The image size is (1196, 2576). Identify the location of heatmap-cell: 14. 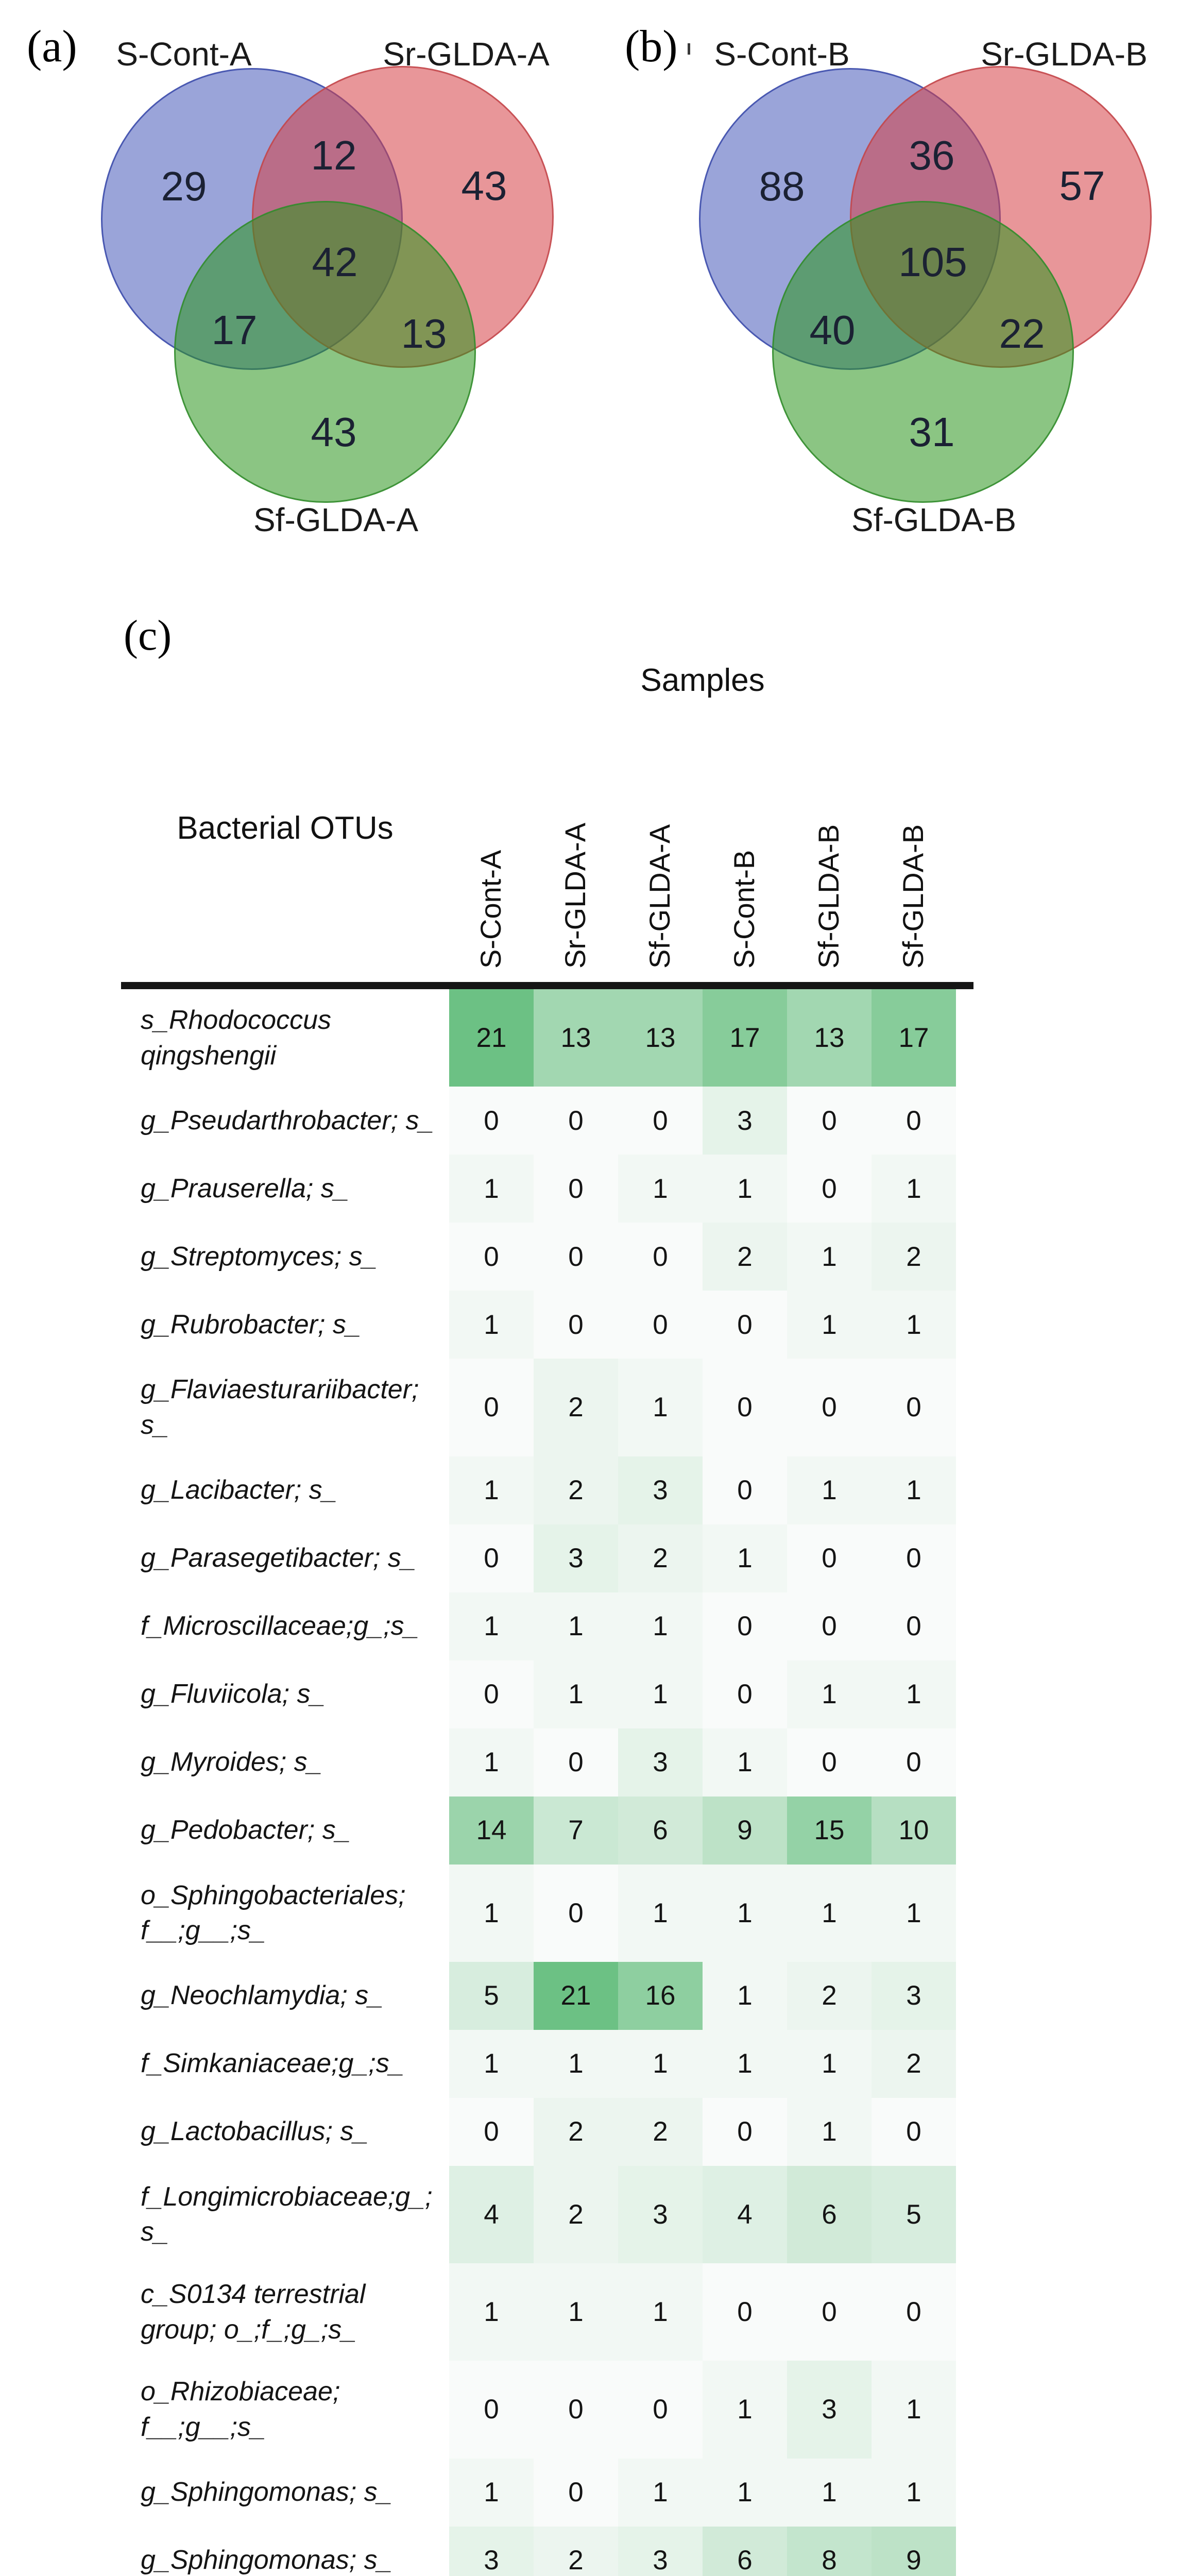
(492, 1830).